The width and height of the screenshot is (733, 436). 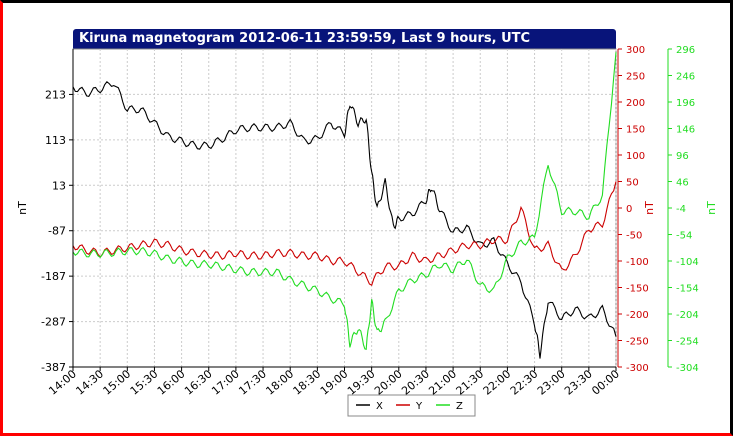 What do you see at coordinates (637, 368) in the screenshot?
I see `y-right1-tick-label: -300` at bounding box center [637, 368].